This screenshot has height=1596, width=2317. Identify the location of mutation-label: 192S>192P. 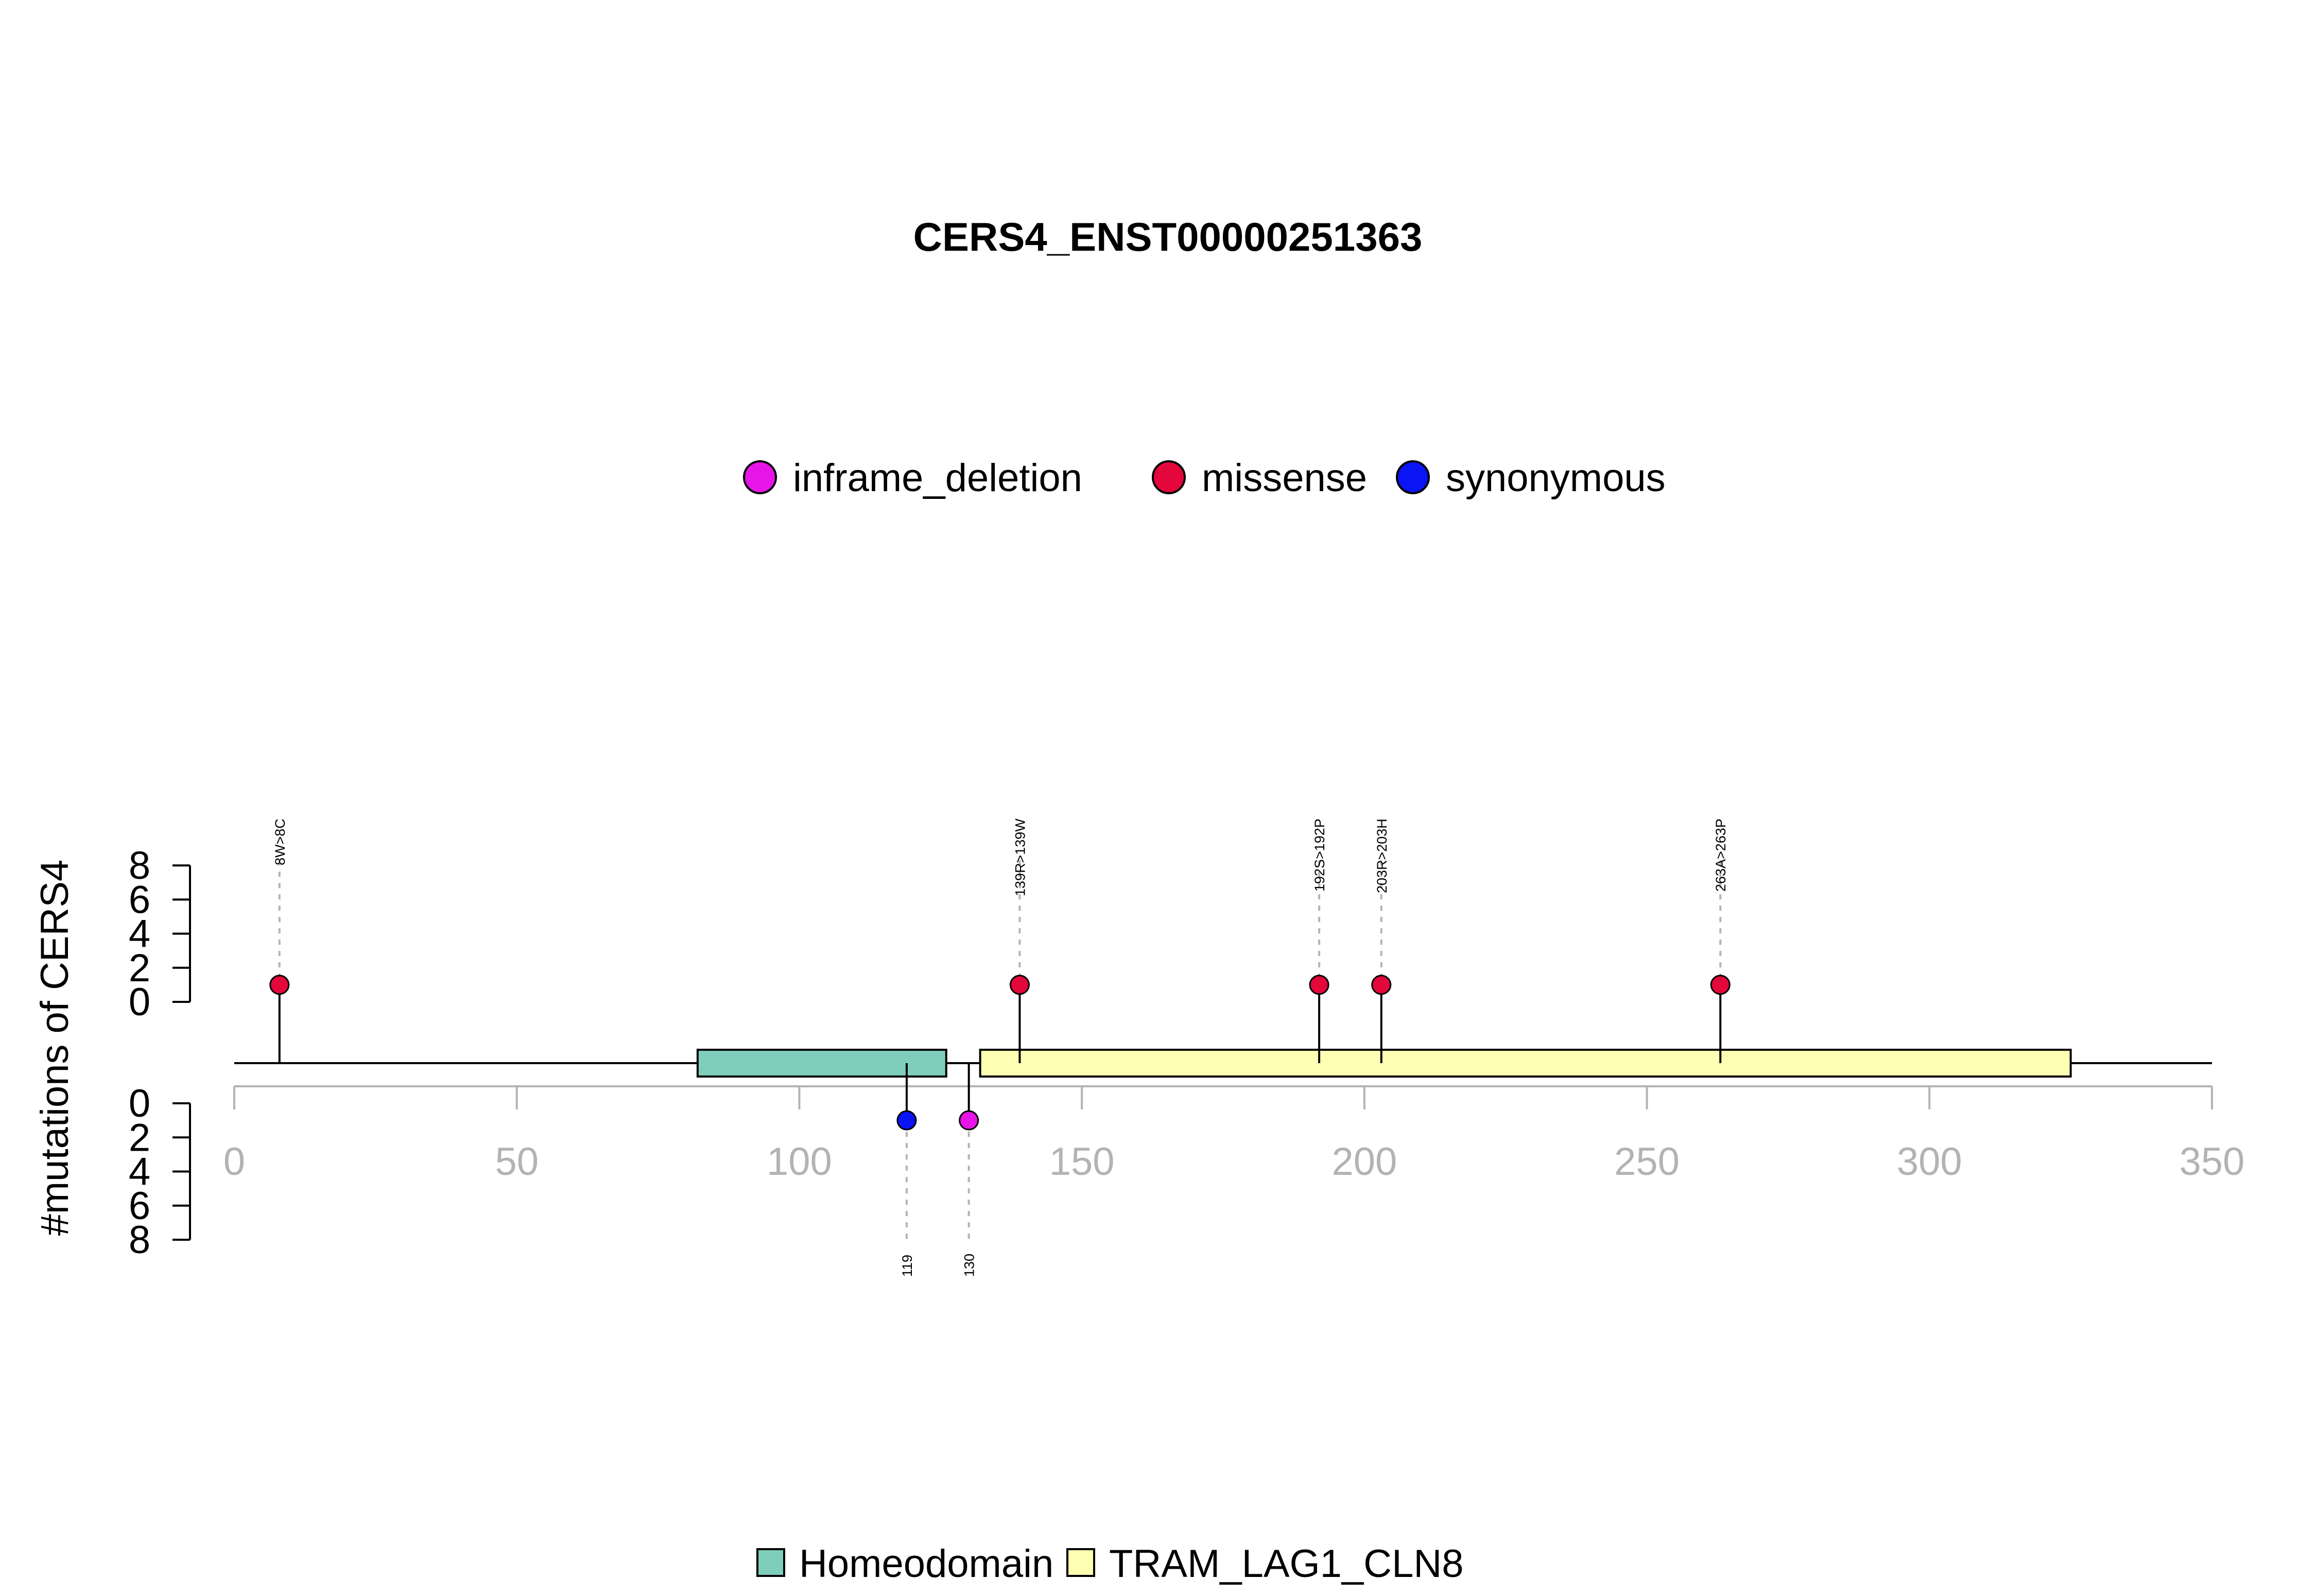
(1319, 856).